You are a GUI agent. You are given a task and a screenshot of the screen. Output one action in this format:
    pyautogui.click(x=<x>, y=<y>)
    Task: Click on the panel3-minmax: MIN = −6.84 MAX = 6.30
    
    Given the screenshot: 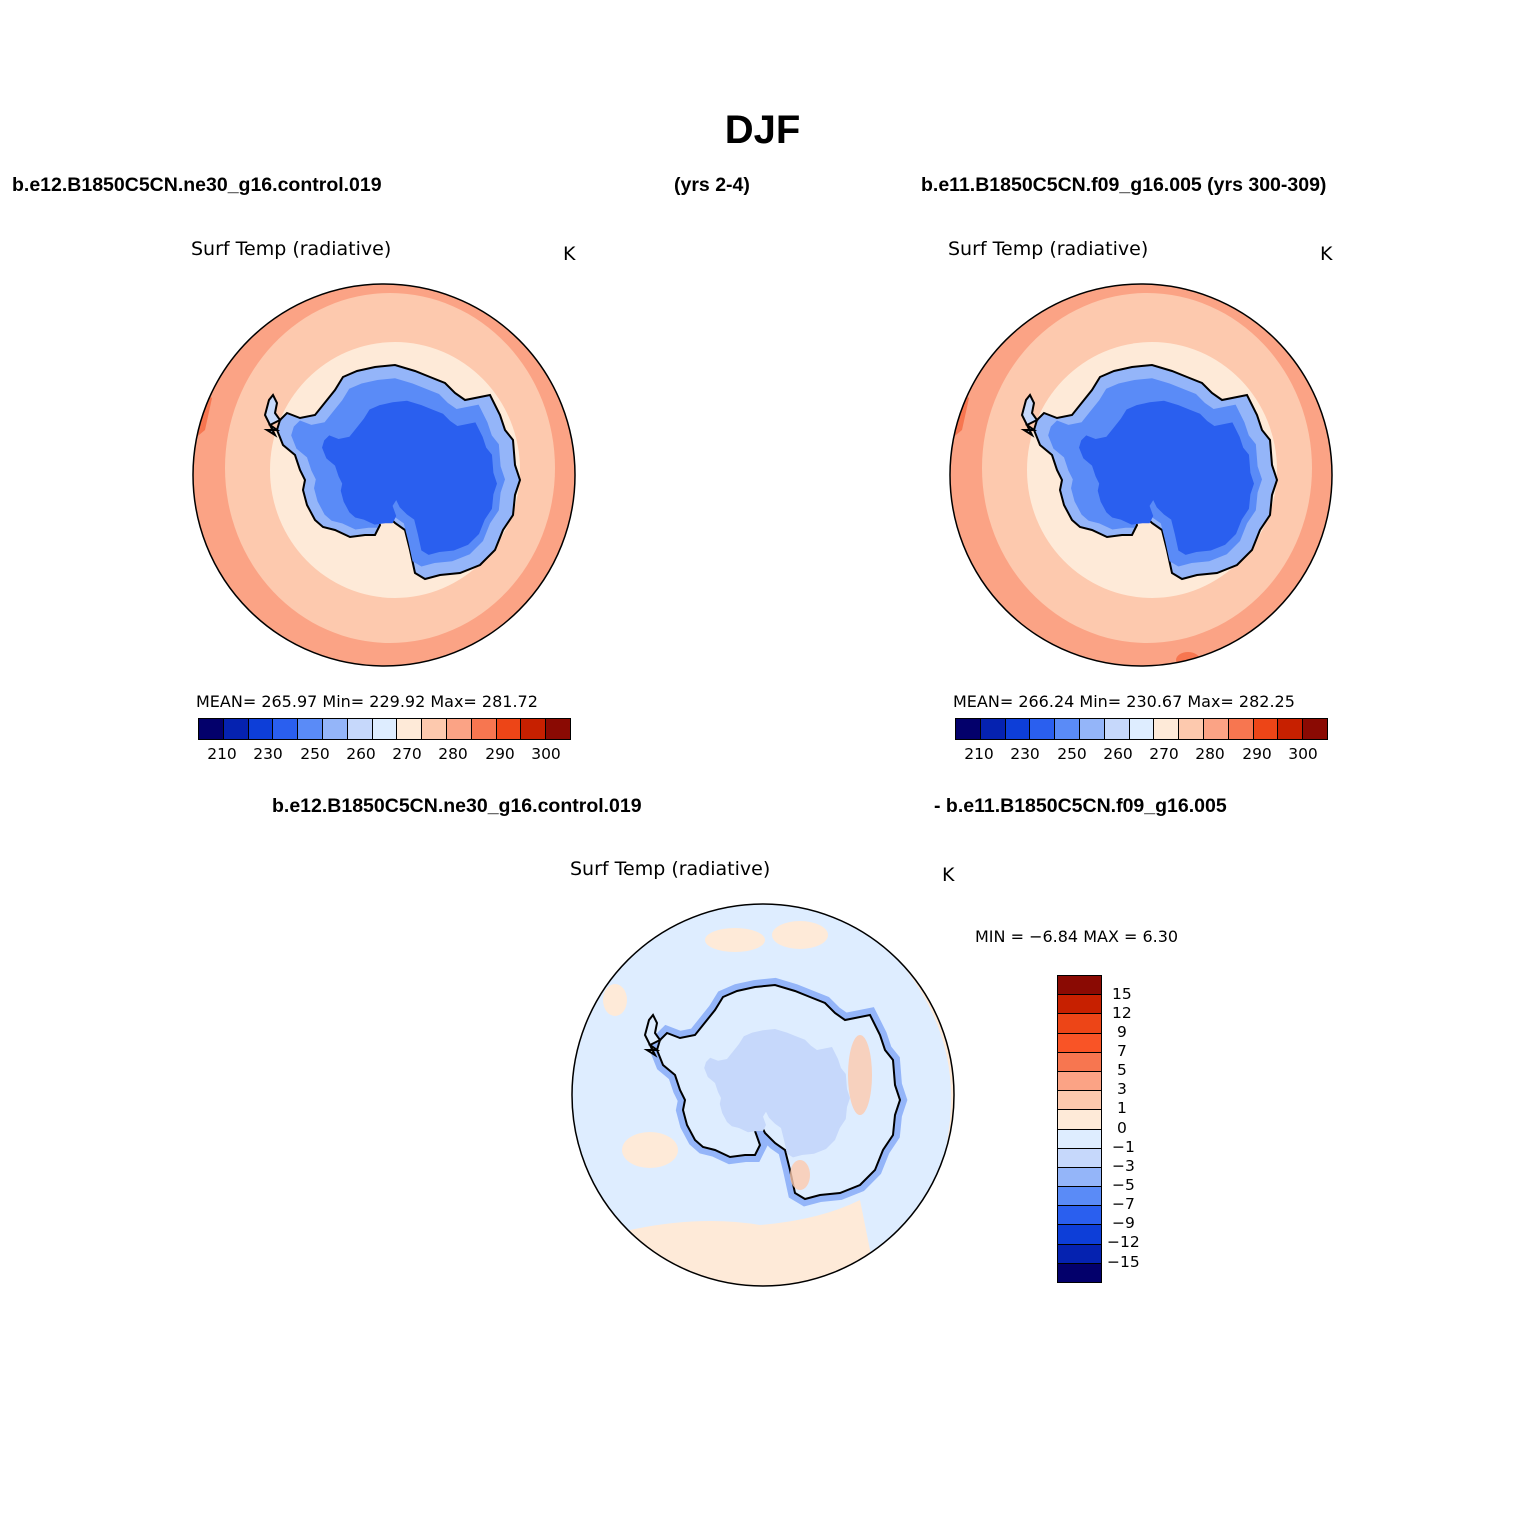 What is the action you would take?
    pyautogui.click(x=1077, y=936)
    